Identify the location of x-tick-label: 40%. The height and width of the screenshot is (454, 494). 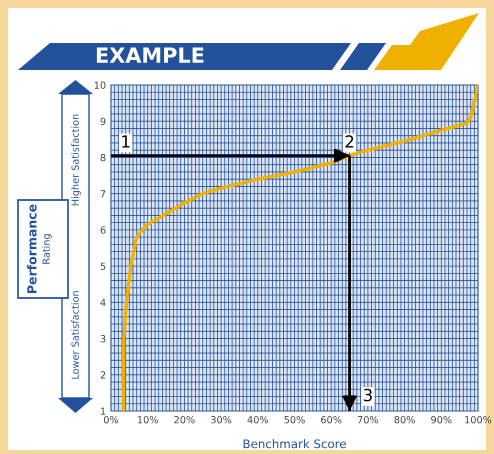
(257, 420).